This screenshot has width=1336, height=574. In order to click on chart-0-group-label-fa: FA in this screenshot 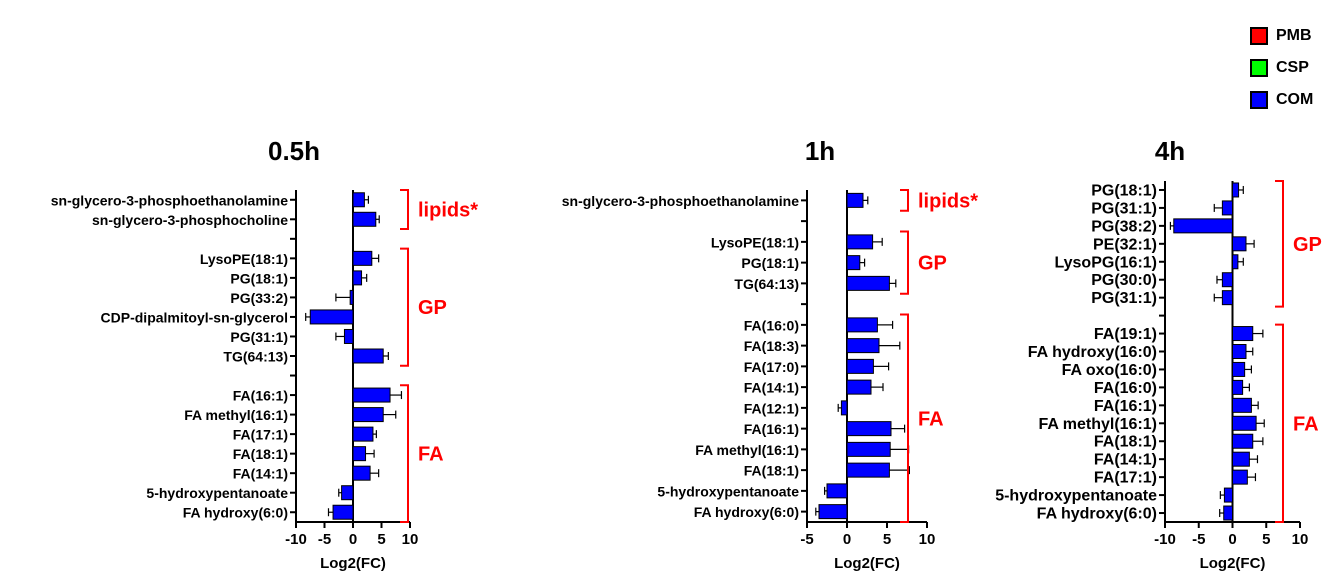, I will do `click(431, 455)`.